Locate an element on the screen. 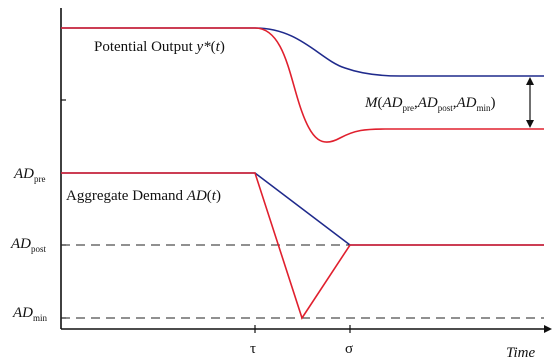  tau-label: τ is located at coordinates (253, 349).